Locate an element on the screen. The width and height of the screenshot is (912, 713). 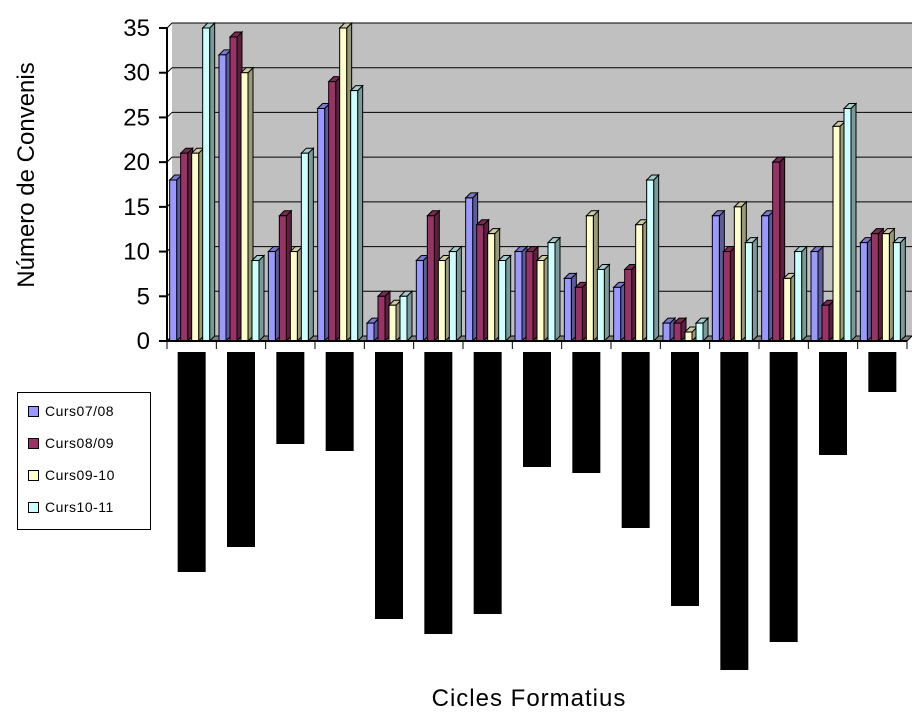
bar-Curs08/09-1 is located at coordinates (186, 244).